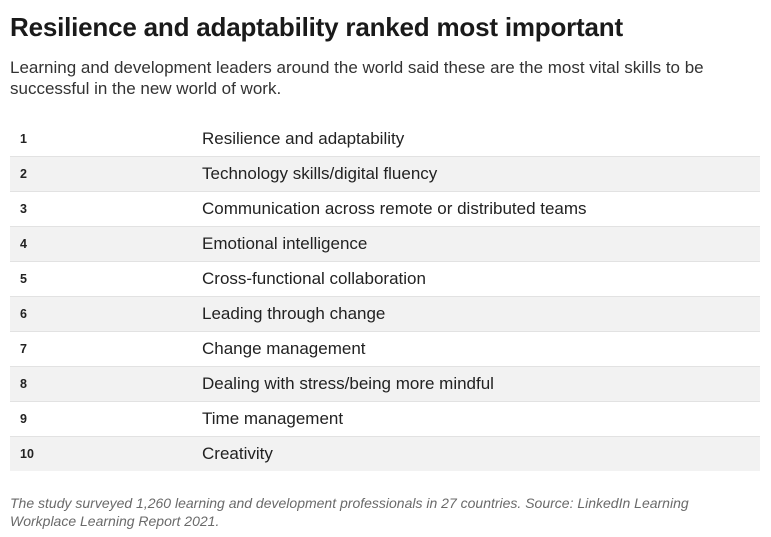 This screenshot has height=537, width=771. What do you see at coordinates (285, 243) in the screenshot?
I see `skill-cell: Emotional intelligence` at bounding box center [285, 243].